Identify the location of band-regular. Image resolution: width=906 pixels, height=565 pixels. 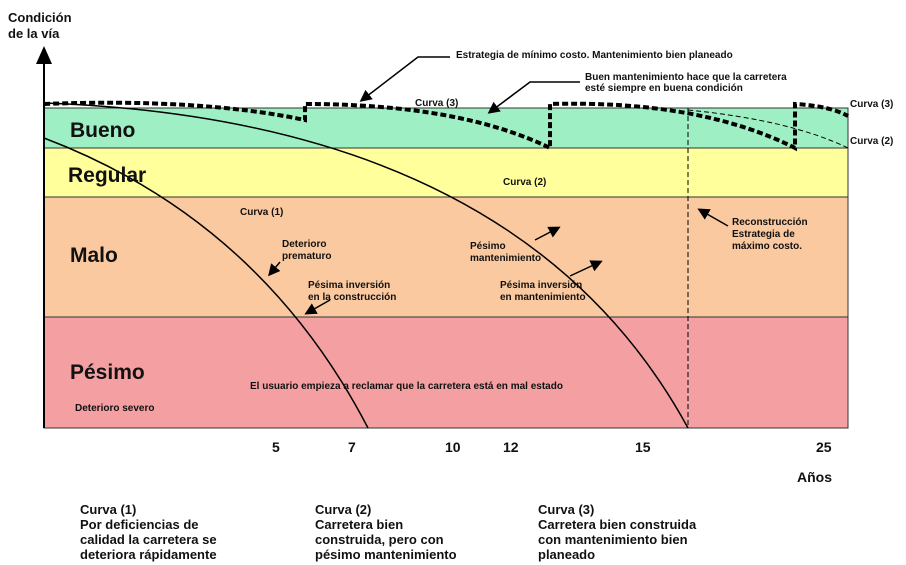
(446, 172).